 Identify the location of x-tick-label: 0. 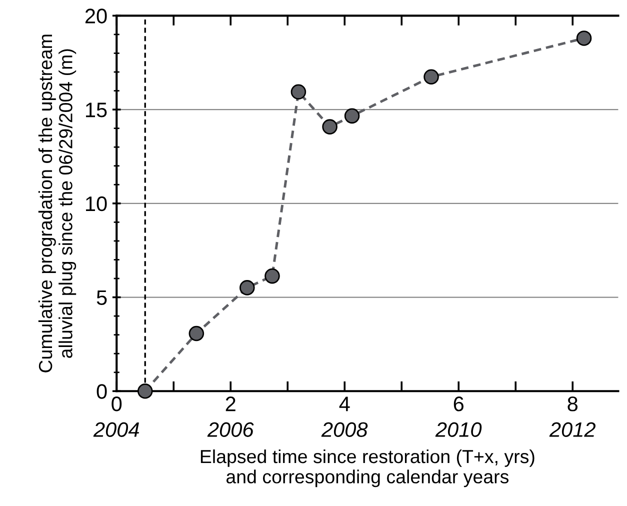
(117, 404).